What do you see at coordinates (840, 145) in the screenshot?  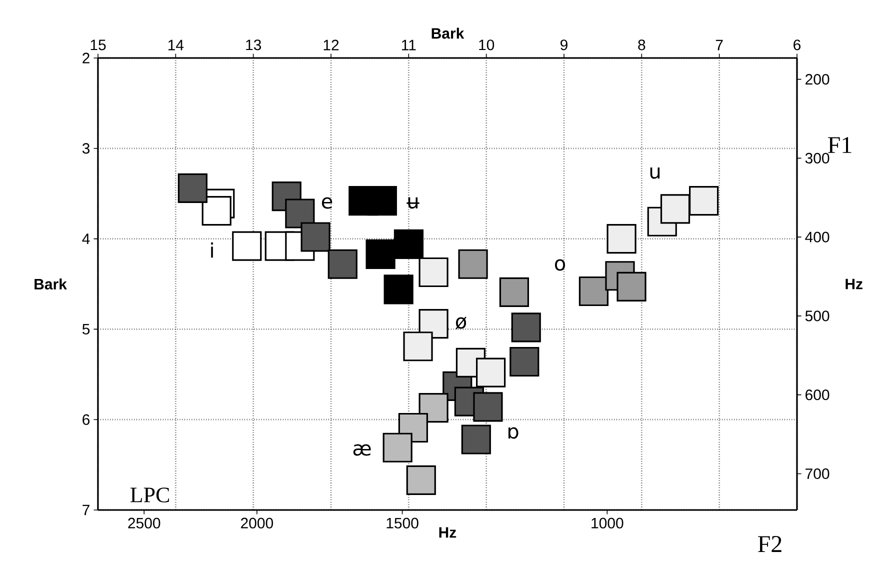 I see `text: F1` at bounding box center [840, 145].